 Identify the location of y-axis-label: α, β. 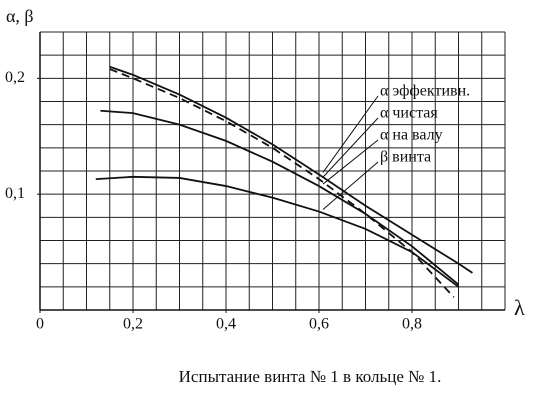
(20, 16).